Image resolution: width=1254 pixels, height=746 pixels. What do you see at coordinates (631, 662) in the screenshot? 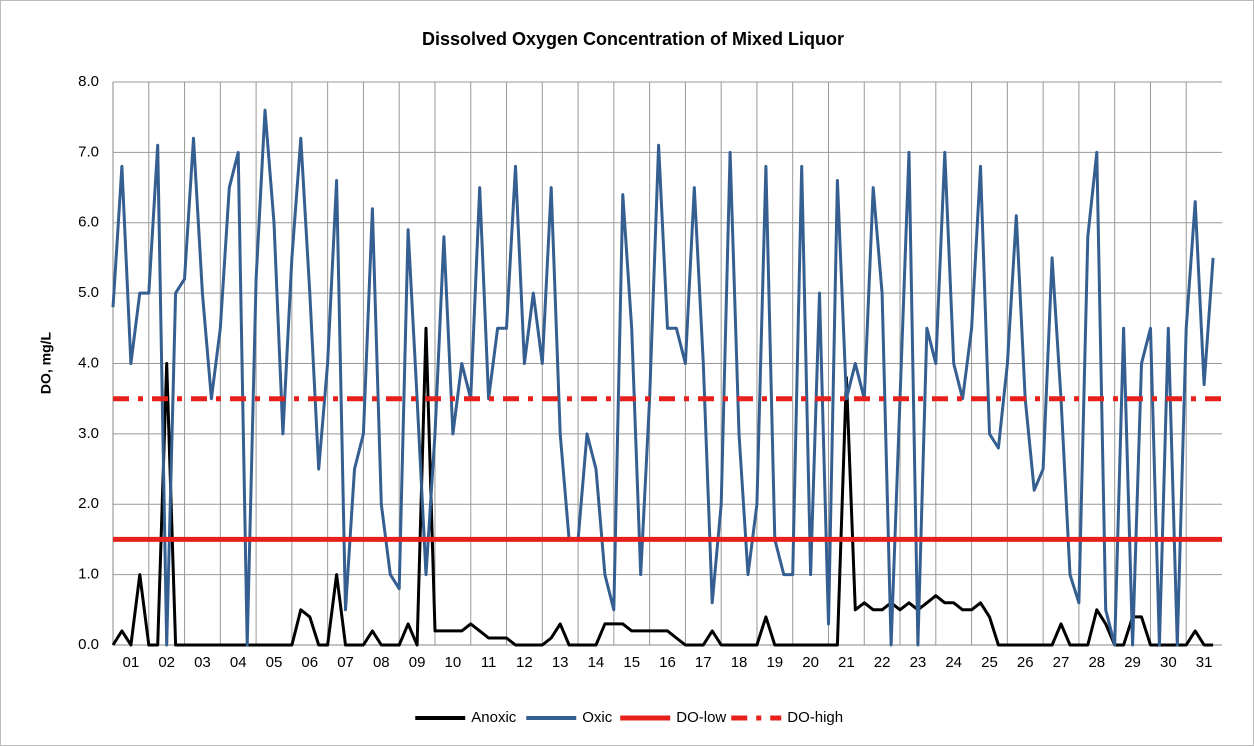
I see `x-tick-label: 15` at bounding box center [631, 662].